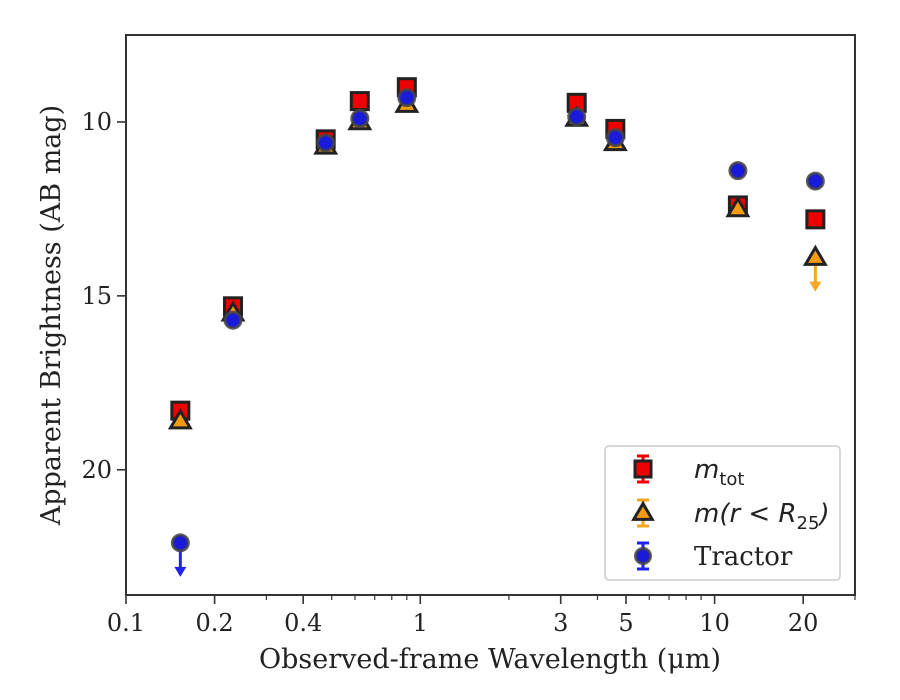 The image size is (900, 700). Describe the element at coordinates (625, 623) in the screenshot. I see `x-tick-label: 5` at that location.